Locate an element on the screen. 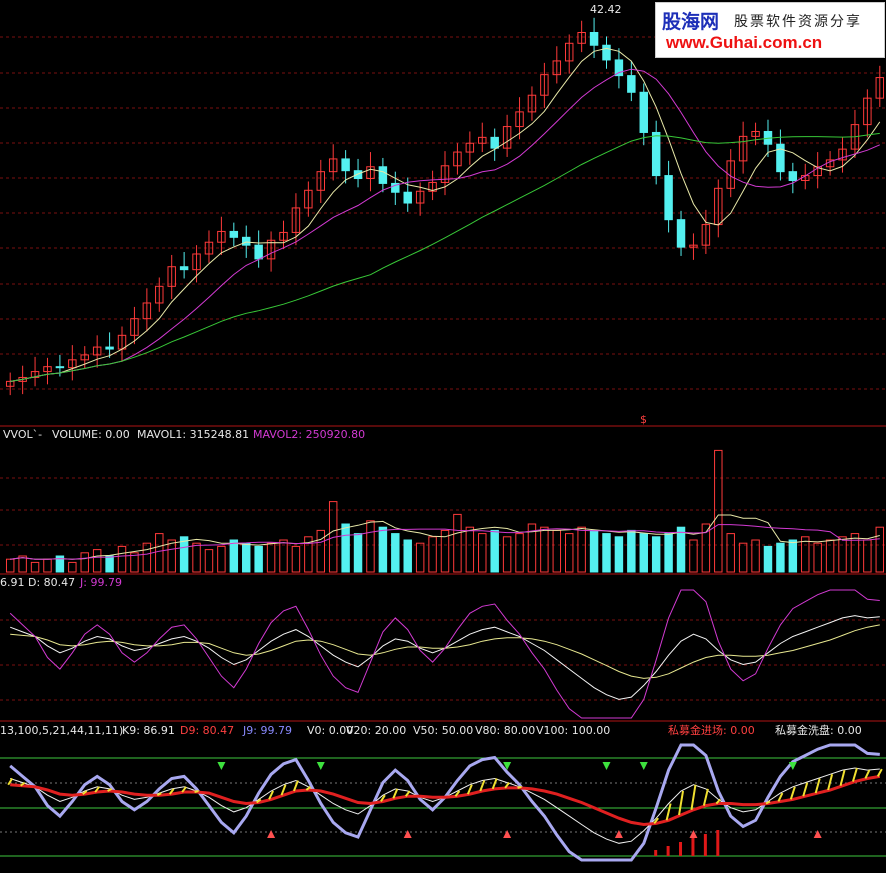 This screenshot has height=873, width=886. indicator-v20: V20: 20.00 is located at coordinates (376, 730).